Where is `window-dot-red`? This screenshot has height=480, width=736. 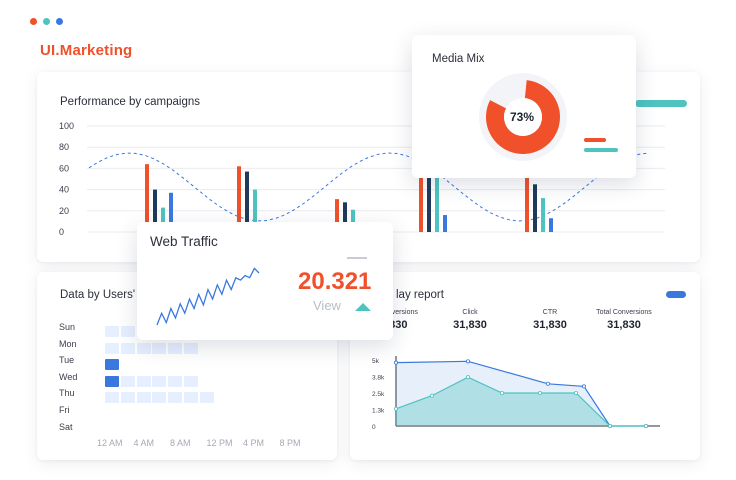
window-dot-red is located at coordinates (33, 21).